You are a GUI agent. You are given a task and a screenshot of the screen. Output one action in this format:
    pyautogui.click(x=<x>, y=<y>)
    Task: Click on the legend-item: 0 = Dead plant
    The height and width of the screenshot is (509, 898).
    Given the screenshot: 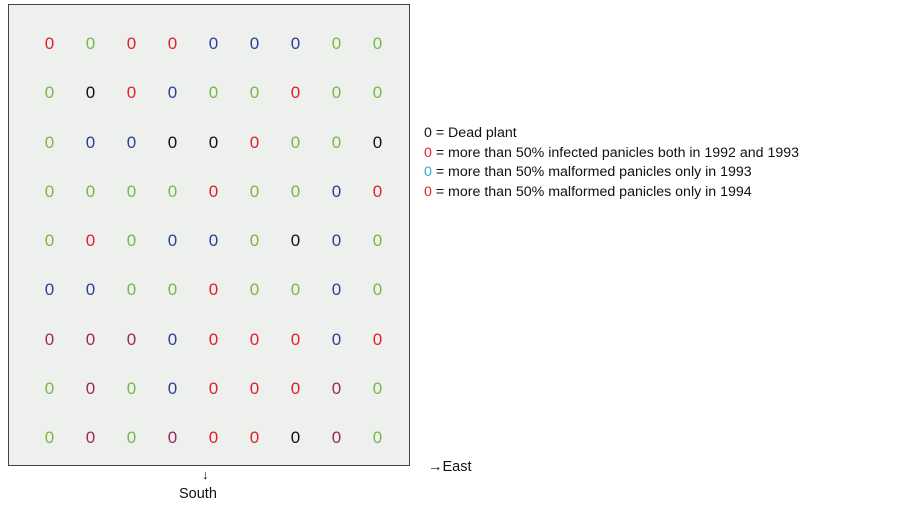 What is the action you would take?
    pyautogui.click(x=611, y=134)
    